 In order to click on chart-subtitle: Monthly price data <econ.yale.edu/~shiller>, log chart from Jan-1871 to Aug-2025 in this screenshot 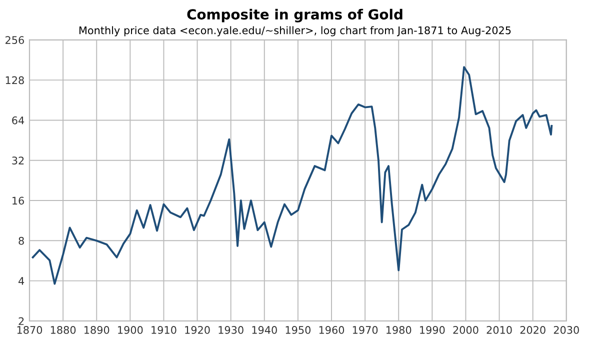, I will do `click(295, 31)`.